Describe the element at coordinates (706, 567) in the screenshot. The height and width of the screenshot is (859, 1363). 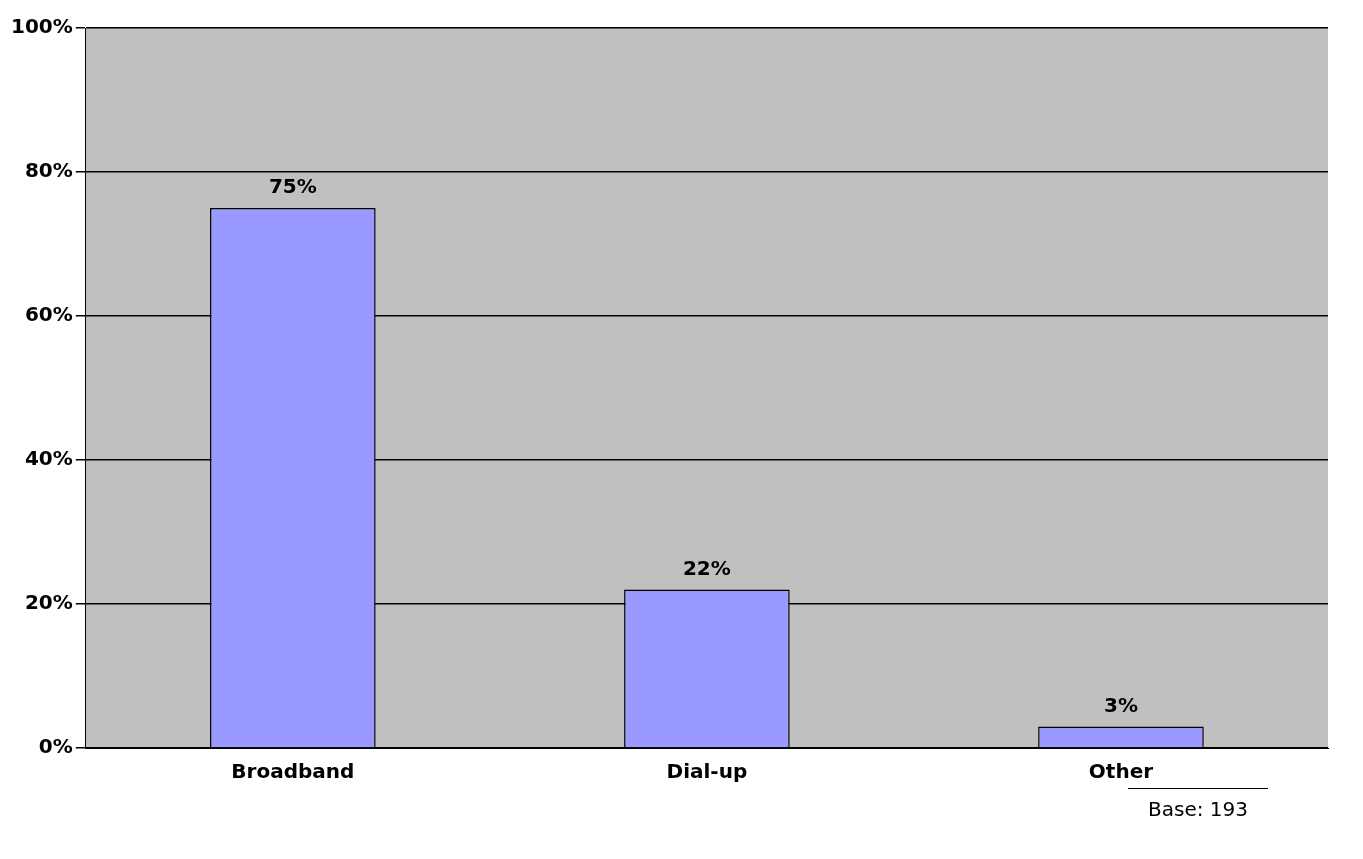
I see `data-label: 22%` at that location.